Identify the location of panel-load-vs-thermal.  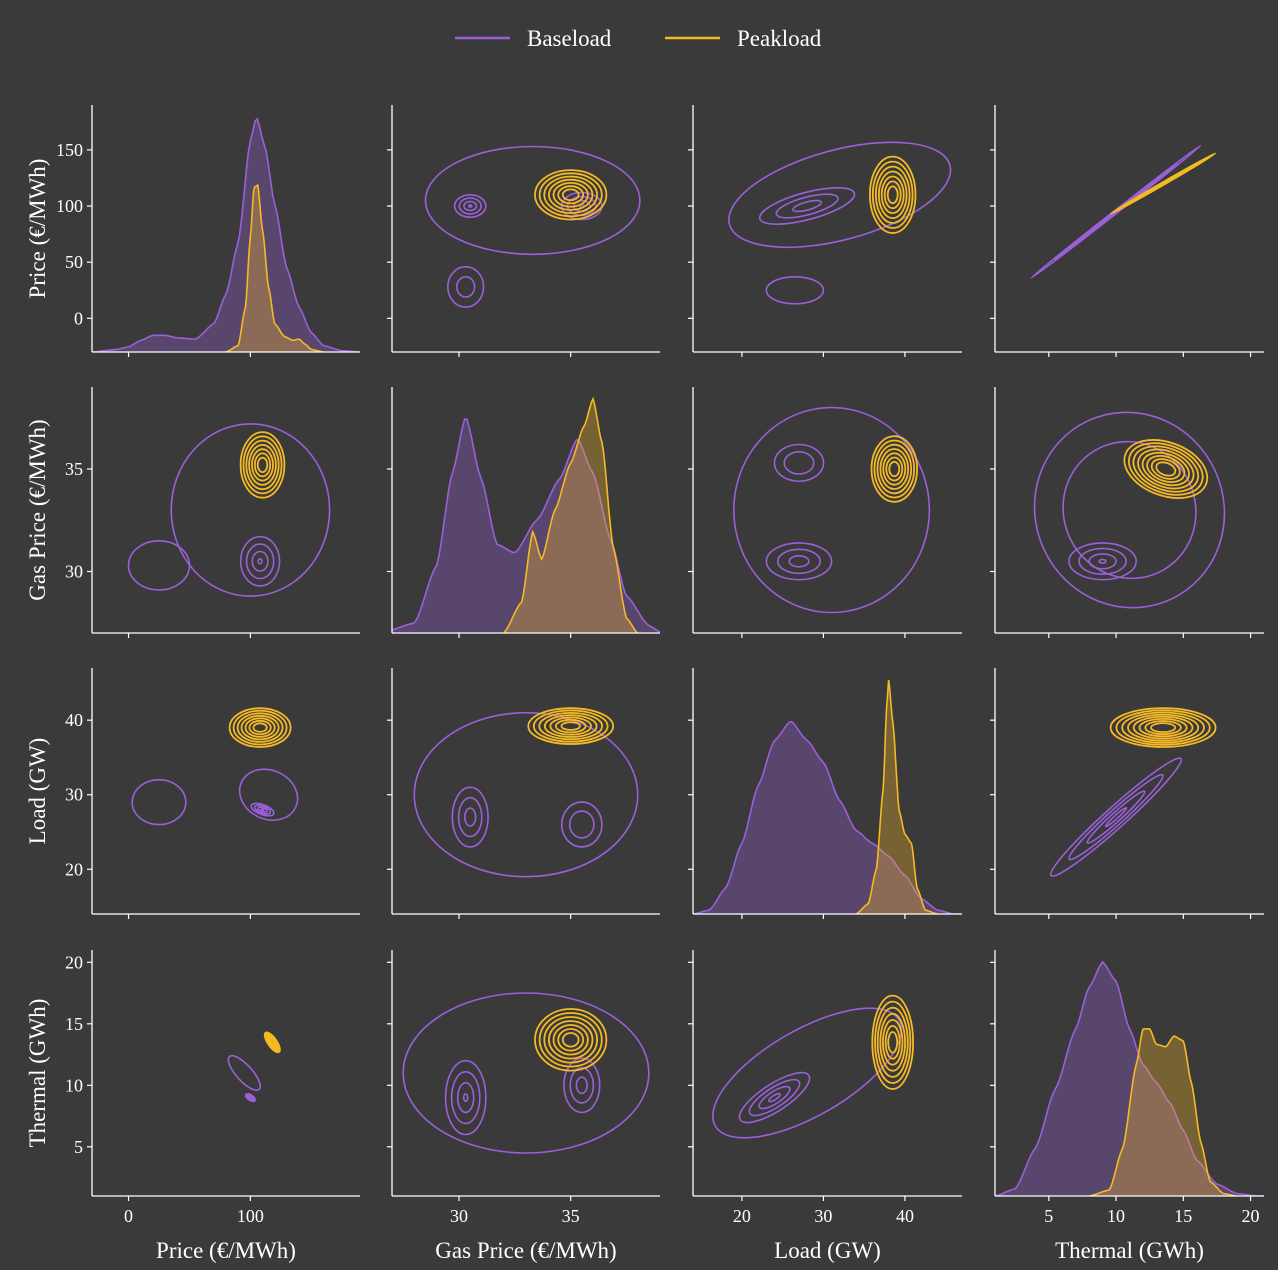
(1127, 793).